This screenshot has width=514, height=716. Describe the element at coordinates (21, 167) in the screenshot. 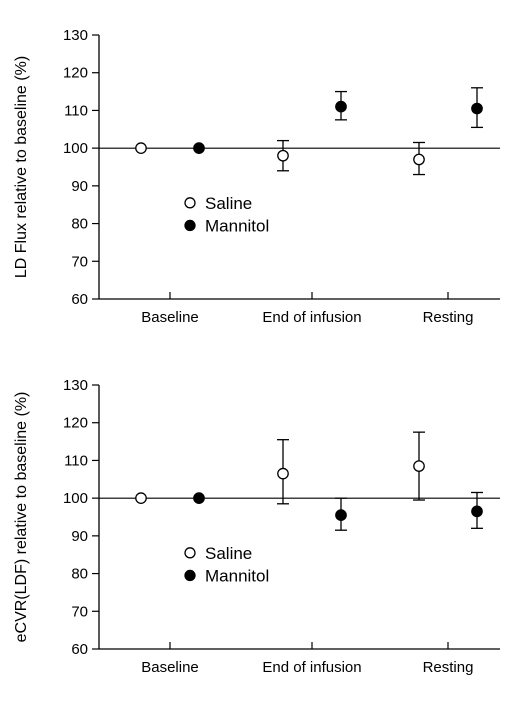

I see `y-axis-label: LD Flux relative to baseline (%)` at that location.